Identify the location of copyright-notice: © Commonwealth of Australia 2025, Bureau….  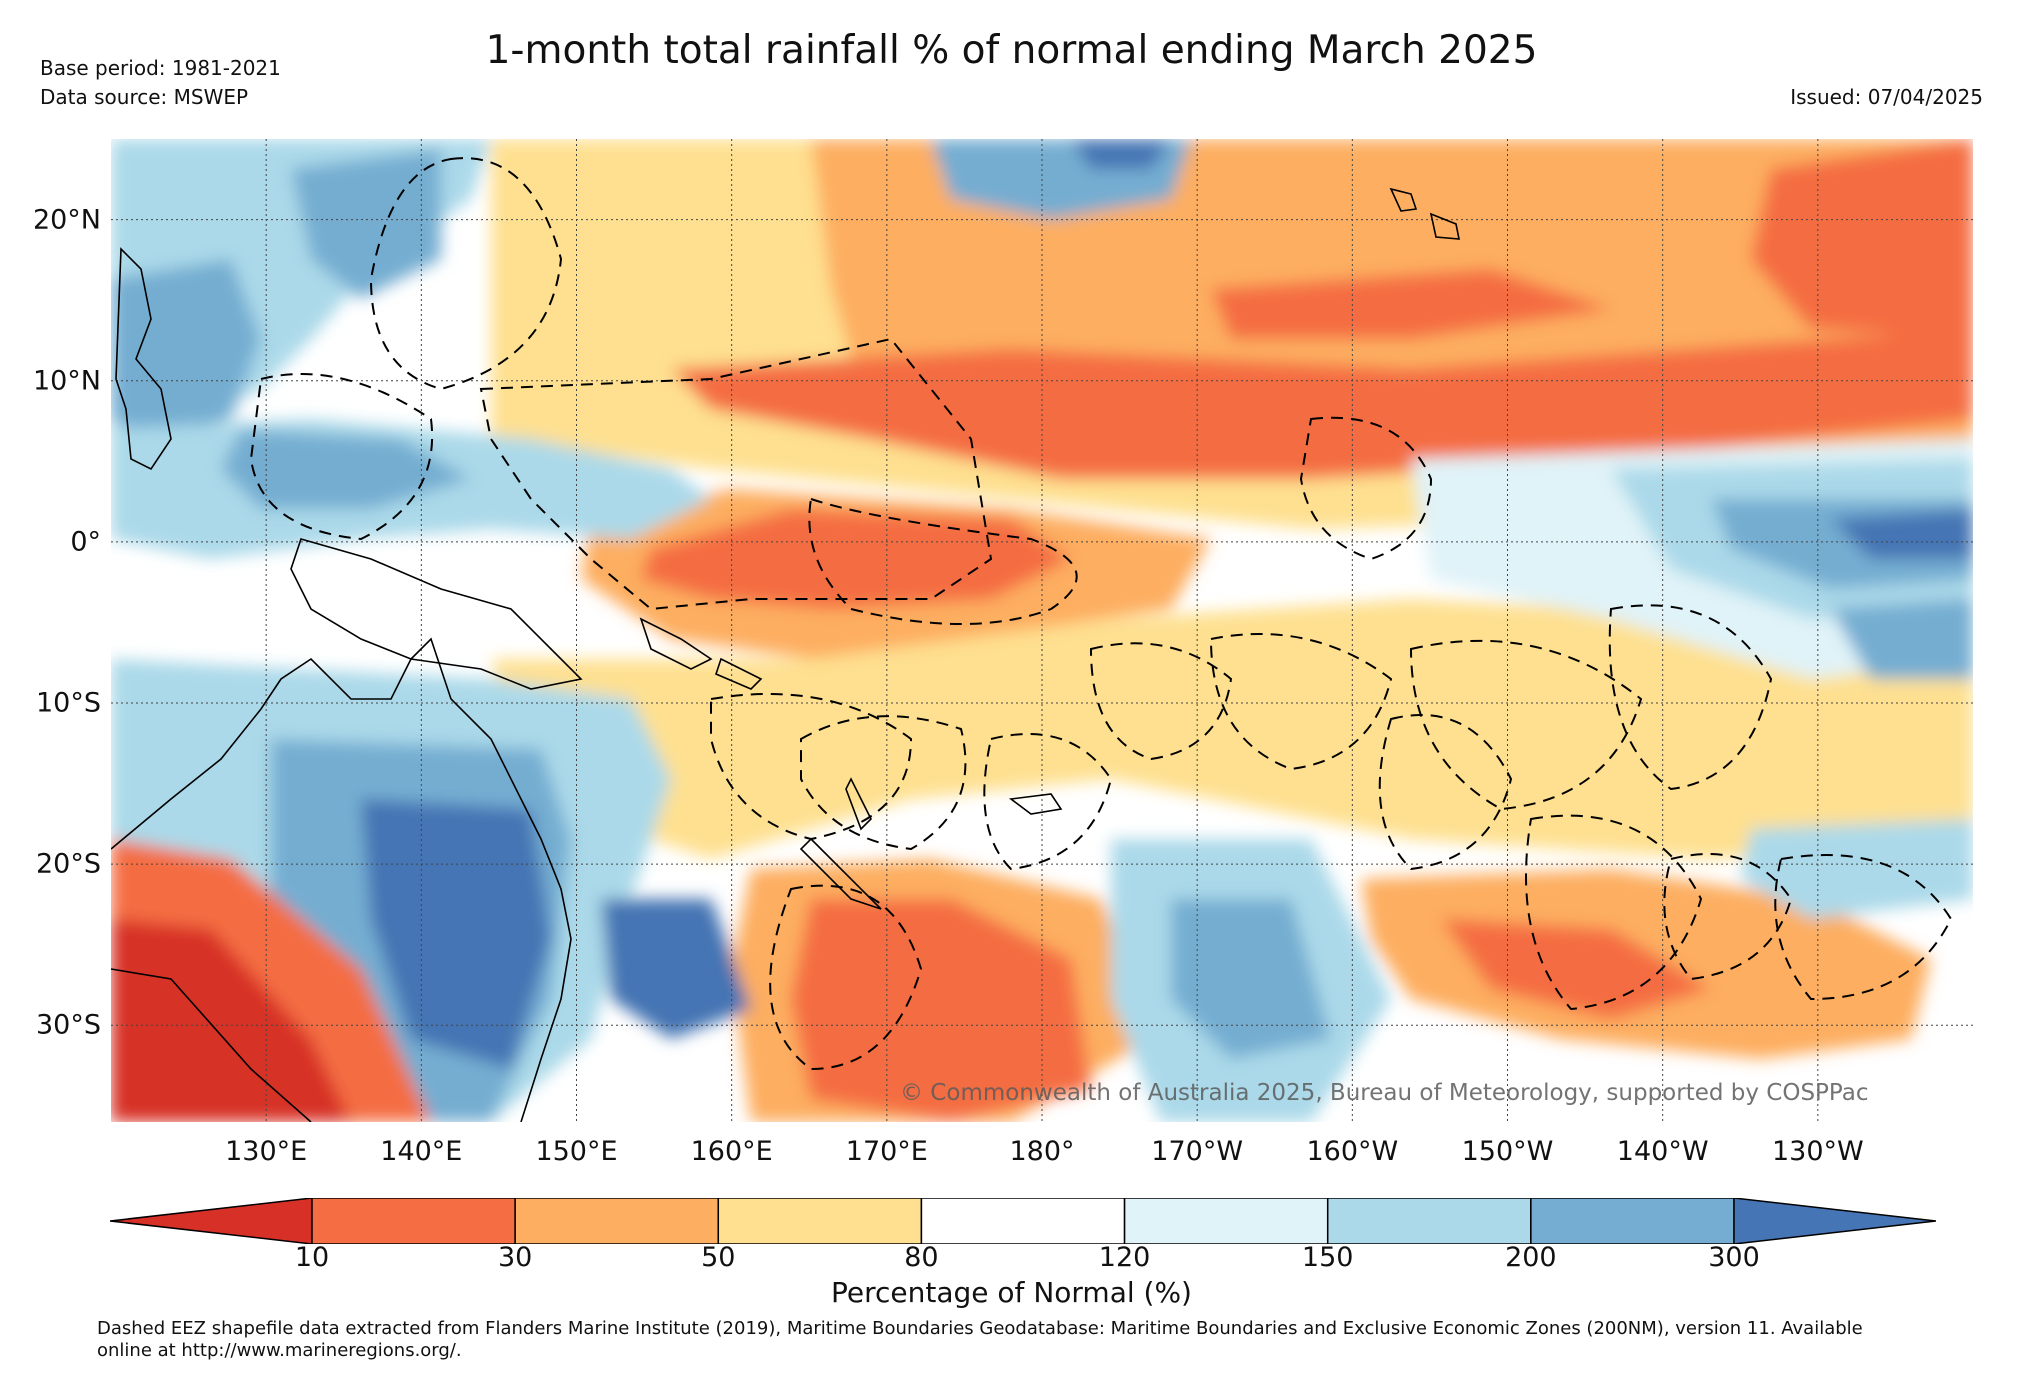
(1384, 1093).